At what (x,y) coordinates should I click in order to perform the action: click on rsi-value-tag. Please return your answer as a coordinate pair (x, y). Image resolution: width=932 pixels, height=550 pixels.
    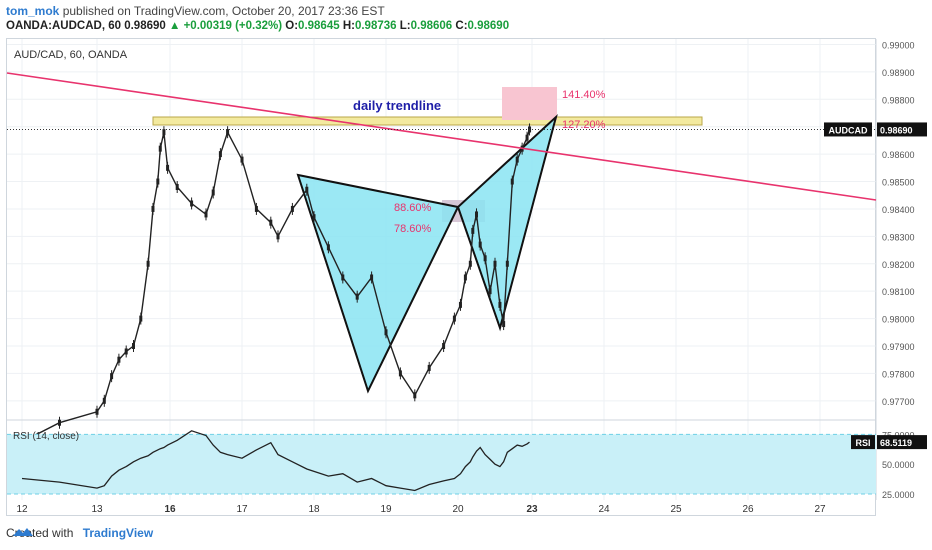
    Looking at the image, I should click on (902, 442).